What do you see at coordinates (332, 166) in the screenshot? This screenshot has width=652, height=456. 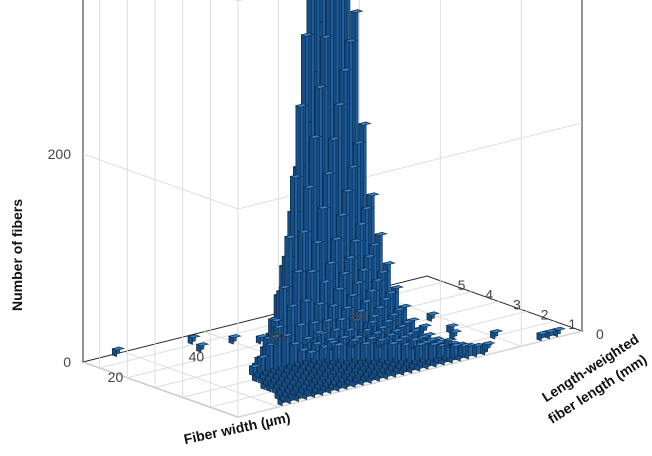 I see `grid-line-z` at bounding box center [332, 166].